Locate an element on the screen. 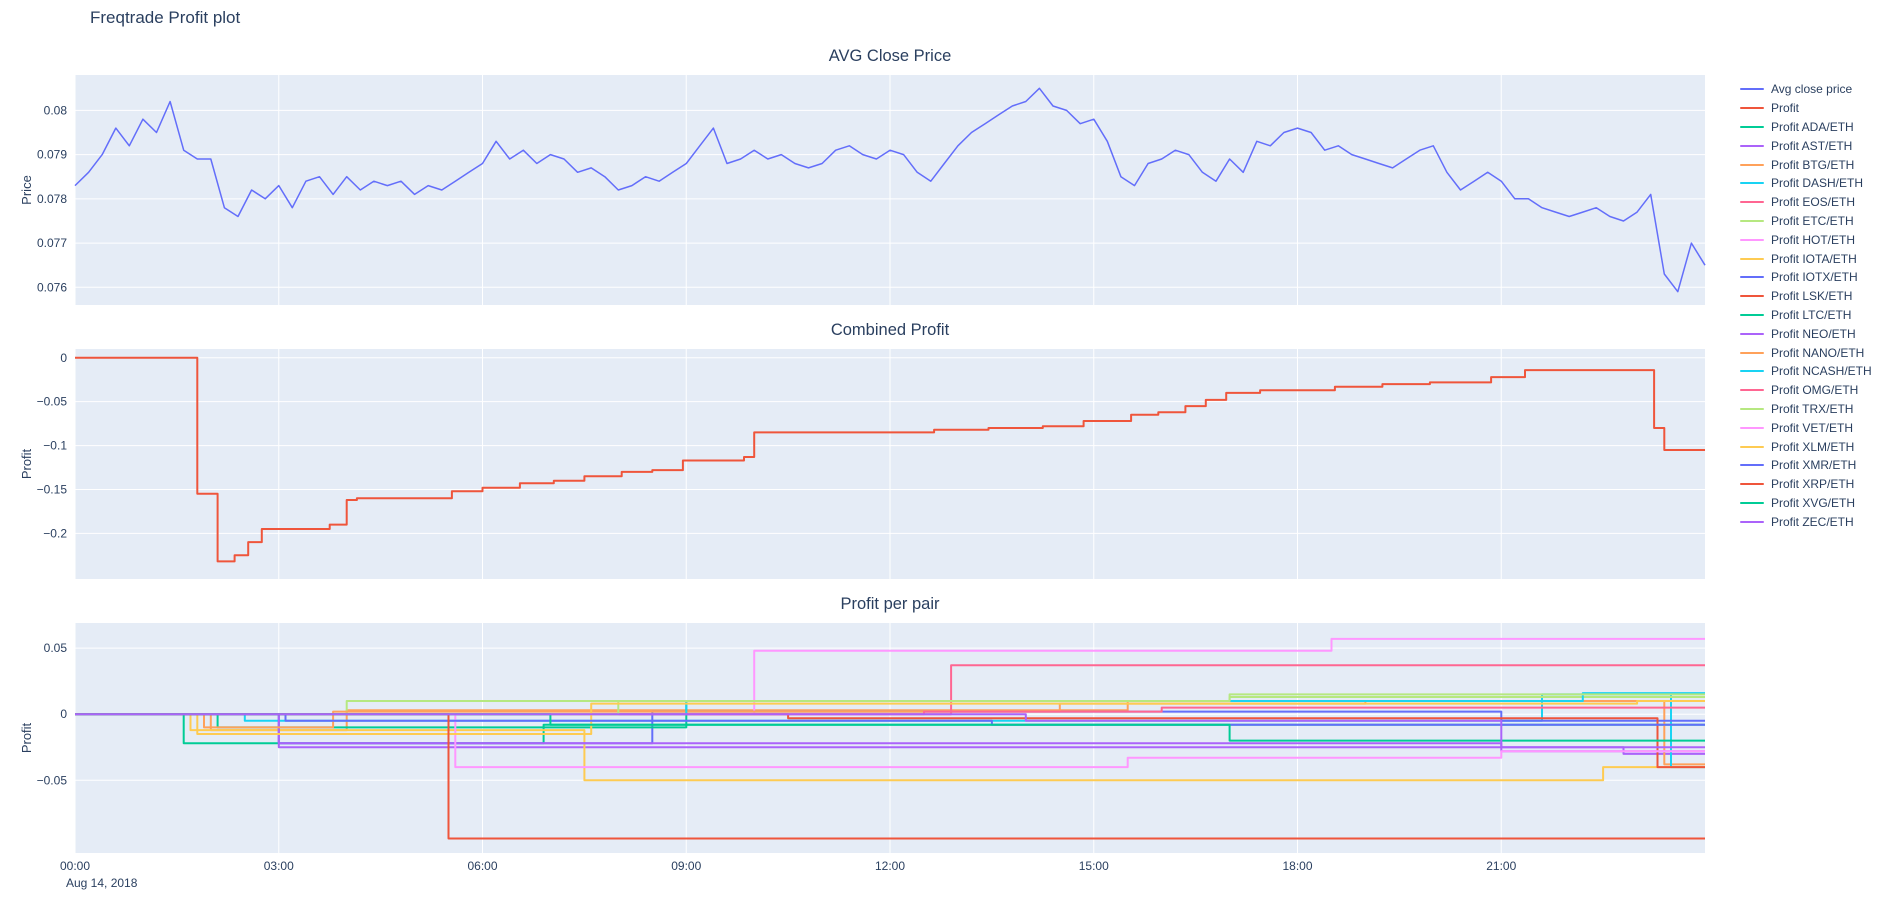 The height and width of the screenshot is (913, 1896). legend-label: Profit LSK/ETH is located at coordinates (1812, 296).